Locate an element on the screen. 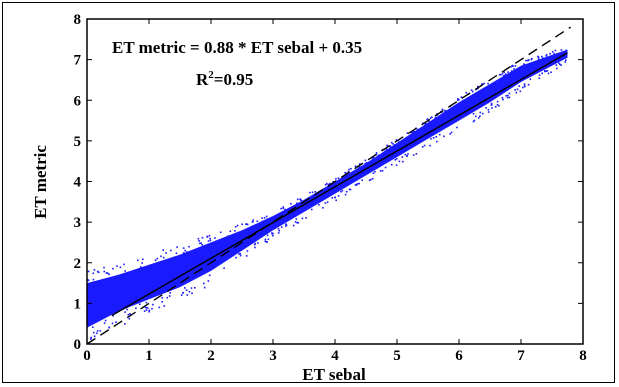 This screenshot has height=387, width=619. r-squared-exponent: 2 is located at coordinates (211, 75).